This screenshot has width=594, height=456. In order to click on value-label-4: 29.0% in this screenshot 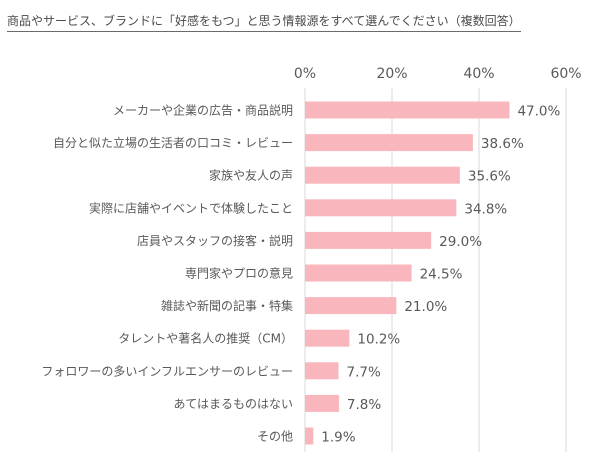, I will do `click(460, 242)`.